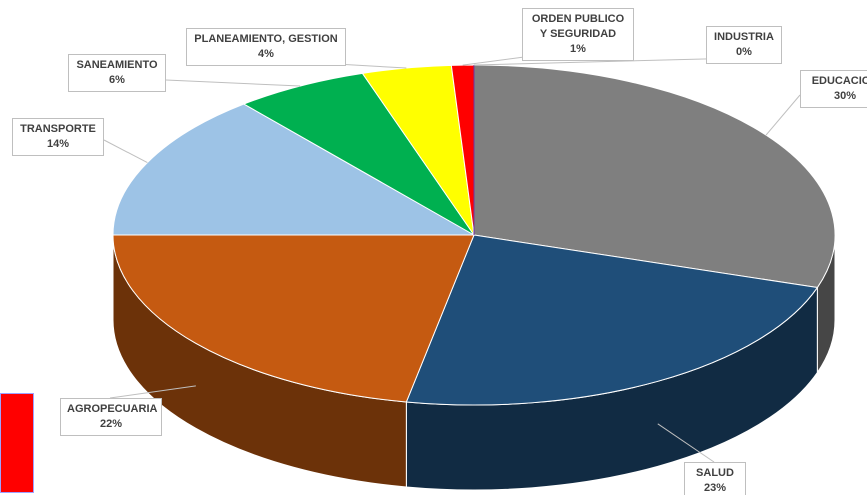 The image size is (867, 495). What do you see at coordinates (112, 409) in the screenshot?
I see `label-name: AGROPECUARIA` at bounding box center [112, 409].